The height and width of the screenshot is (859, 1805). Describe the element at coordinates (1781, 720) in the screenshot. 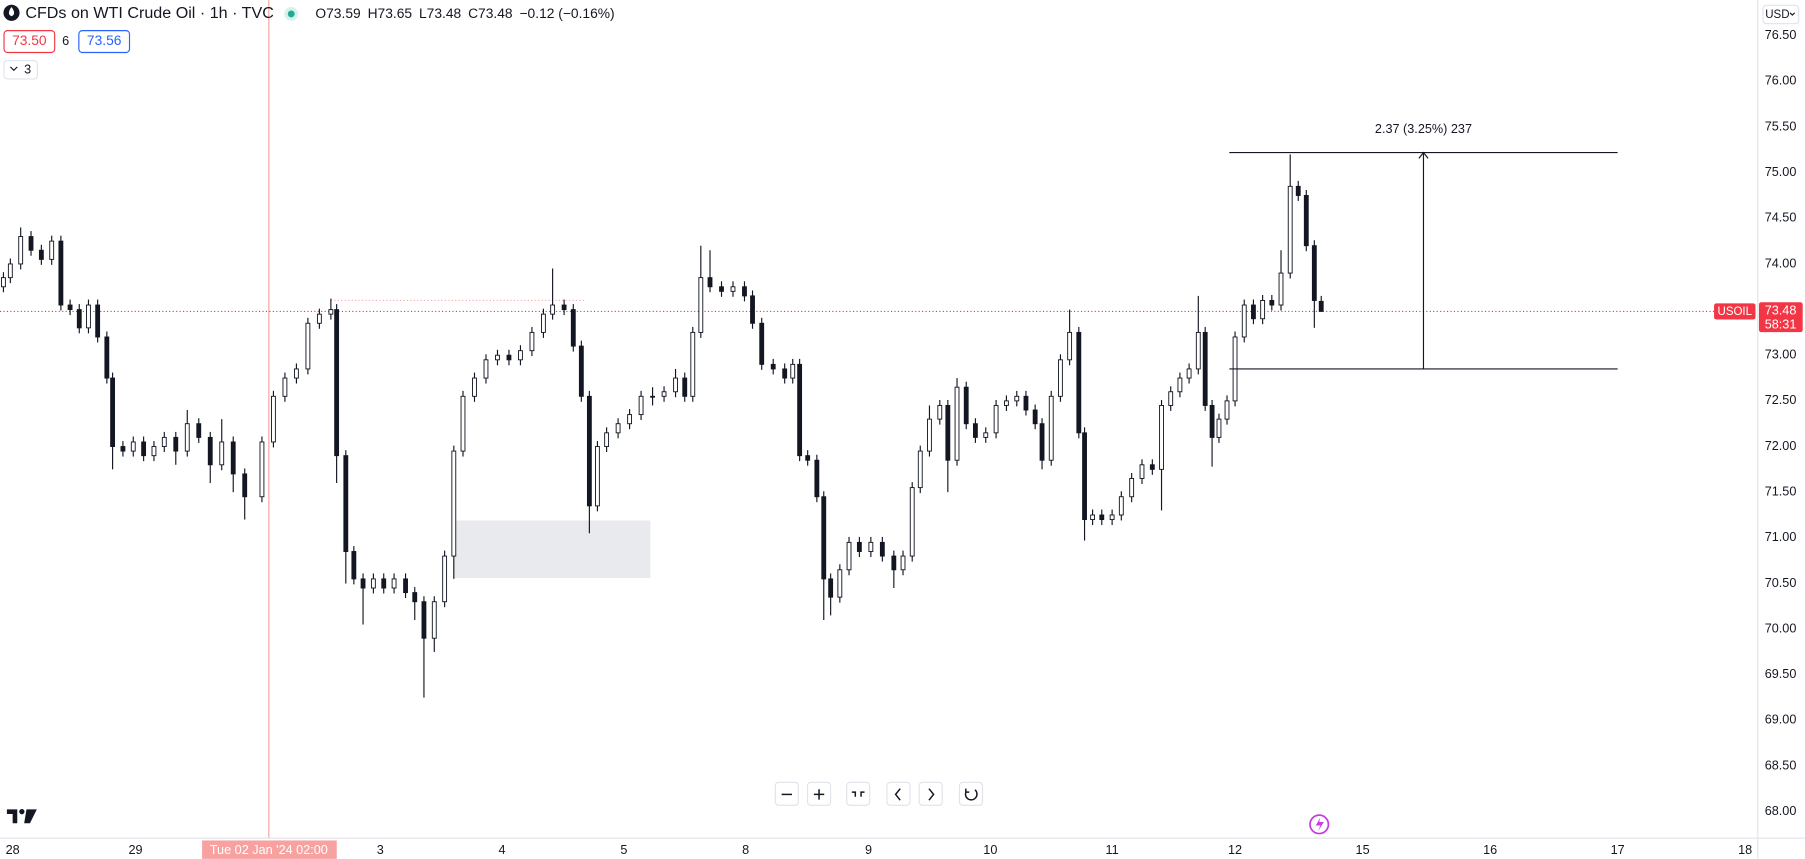

I see `y-tick-label: 69.00` at that location.